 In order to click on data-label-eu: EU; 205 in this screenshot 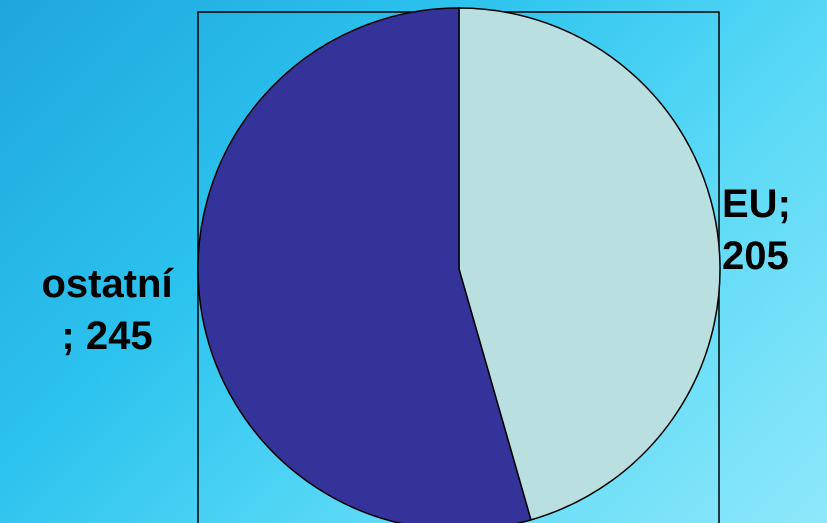, I will do `click(756, 230)`.